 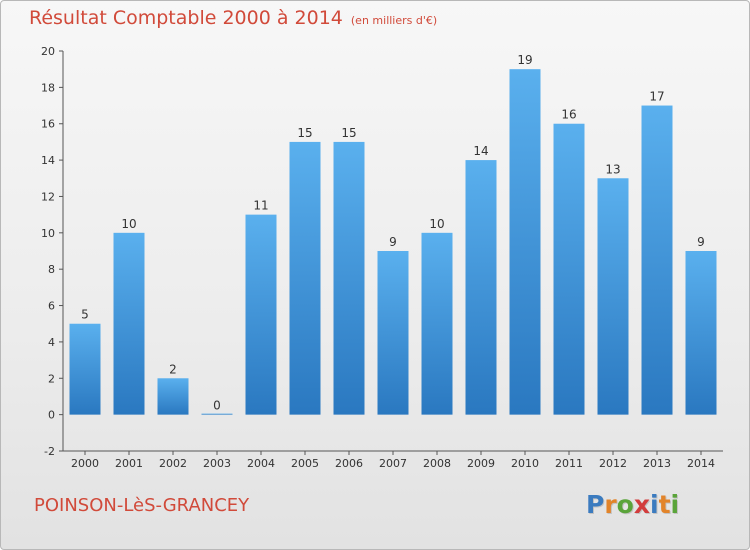 I want to click on logo-letter: P, so click(x=595, y=504).